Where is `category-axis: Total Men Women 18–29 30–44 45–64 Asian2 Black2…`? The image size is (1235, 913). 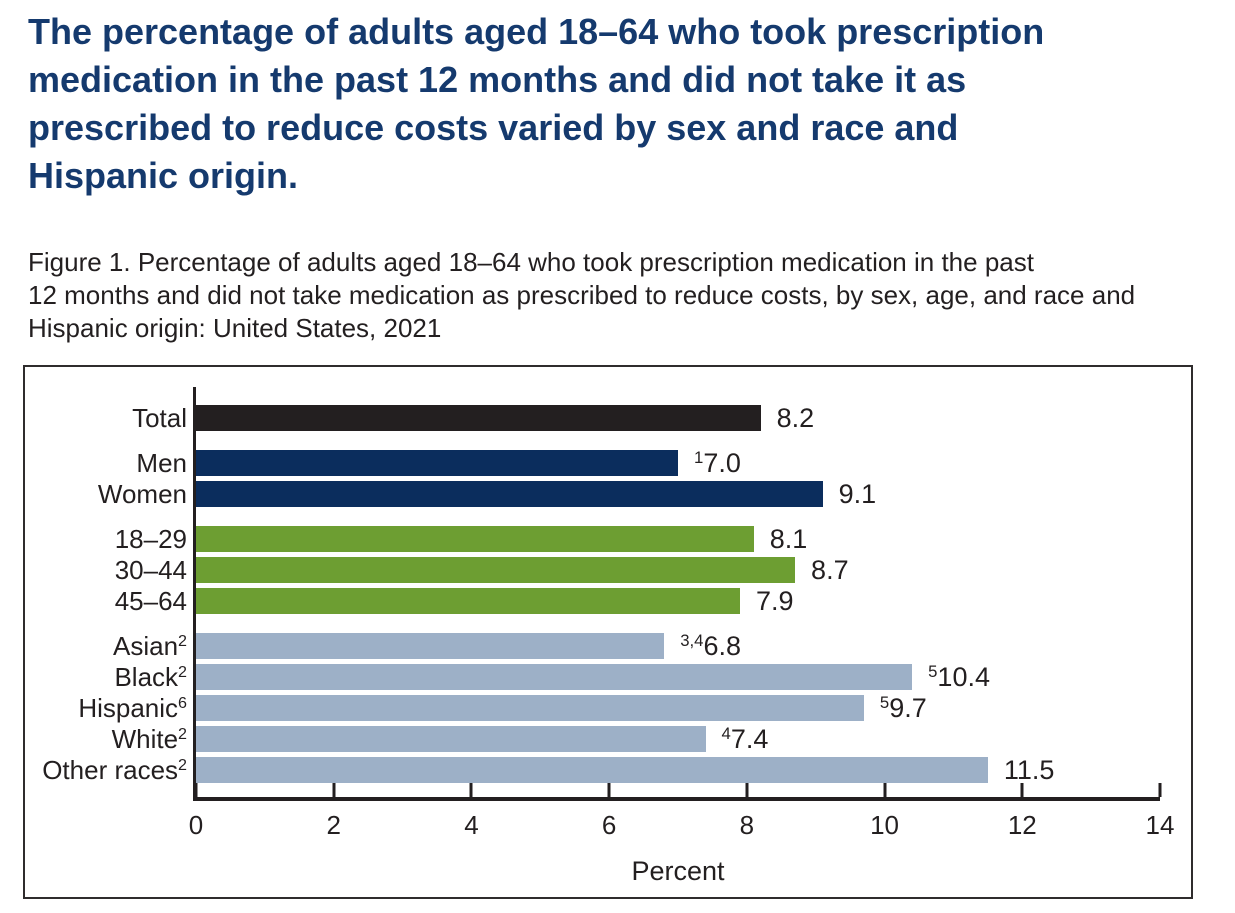 category-axis: Total Men Women 18–29 30–44 45–64 Asian2 Black2… is located at coordinates (106, 592).